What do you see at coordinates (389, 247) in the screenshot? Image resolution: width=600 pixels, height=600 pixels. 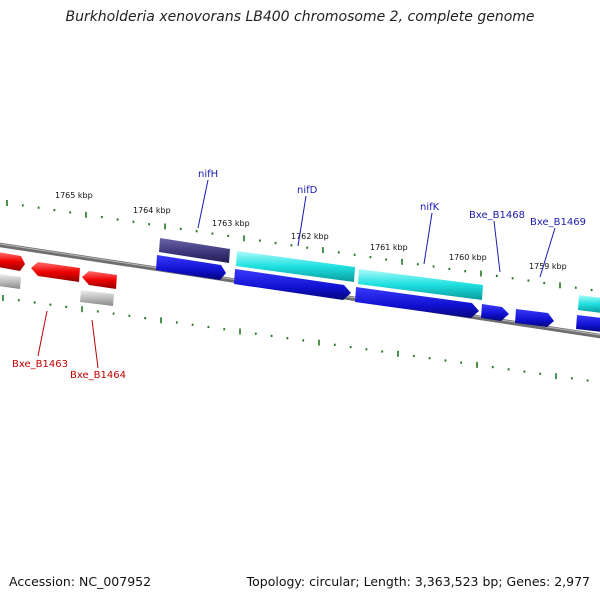 I see `scale-label: 1761 kbp` at bounding box center [389, 247].